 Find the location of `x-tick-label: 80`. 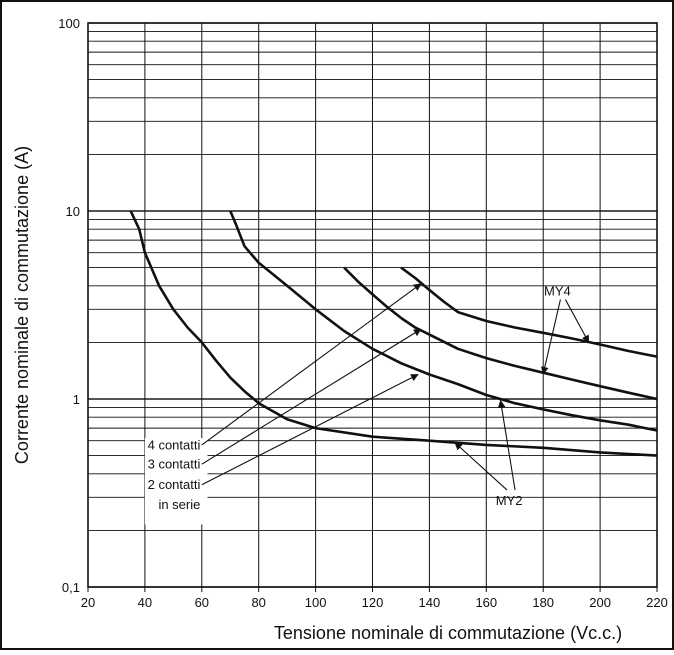

x-tick-label: 80 is located at coordinates (258, 602).